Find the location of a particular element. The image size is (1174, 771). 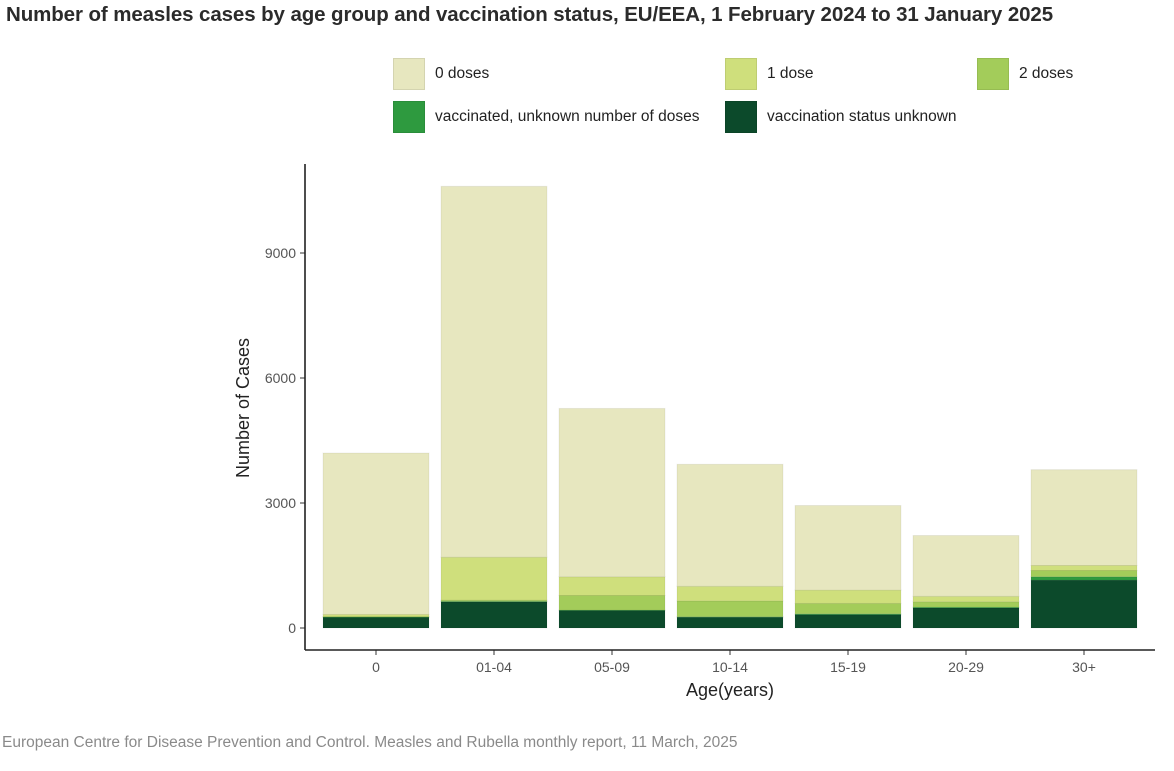

x-tick-label: 01-04 is located at coordinates (494, 667).